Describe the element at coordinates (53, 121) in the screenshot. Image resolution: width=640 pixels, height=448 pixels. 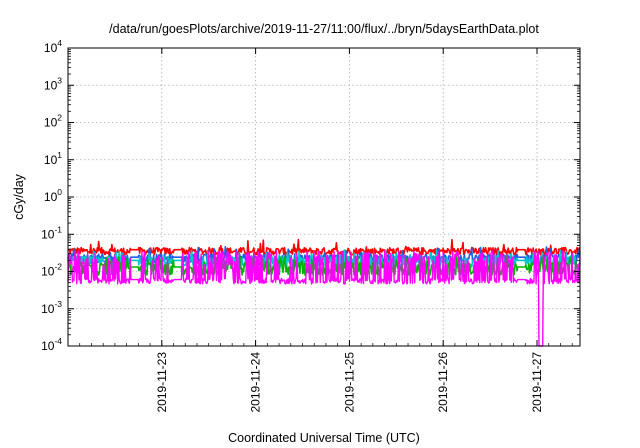
I see `y-tick-label: 10²` at that location.